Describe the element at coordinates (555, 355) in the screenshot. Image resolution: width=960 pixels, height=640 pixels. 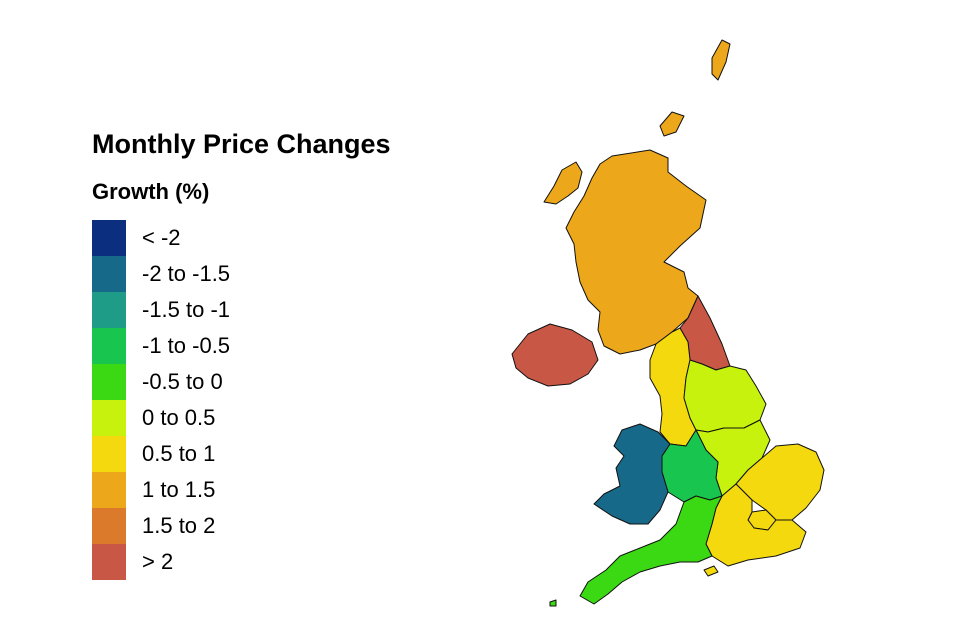
I see `region-northern-ireland` at that location.